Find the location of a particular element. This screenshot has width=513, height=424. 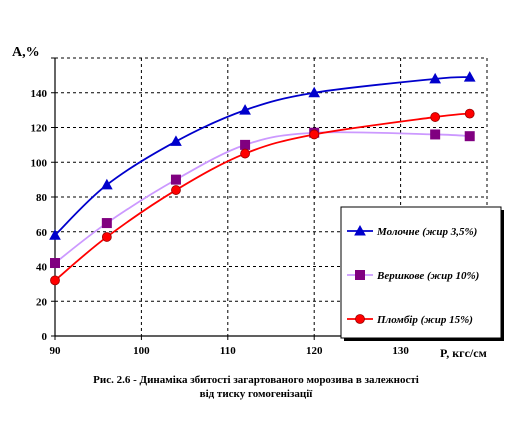

legend-label-milk: Молочне (жир 3,5%) is located at coordinates (426, 232).